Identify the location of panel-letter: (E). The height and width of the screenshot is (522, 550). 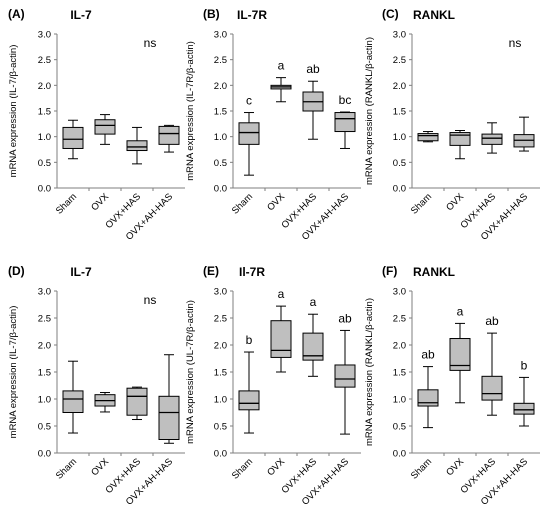
(211, 271).